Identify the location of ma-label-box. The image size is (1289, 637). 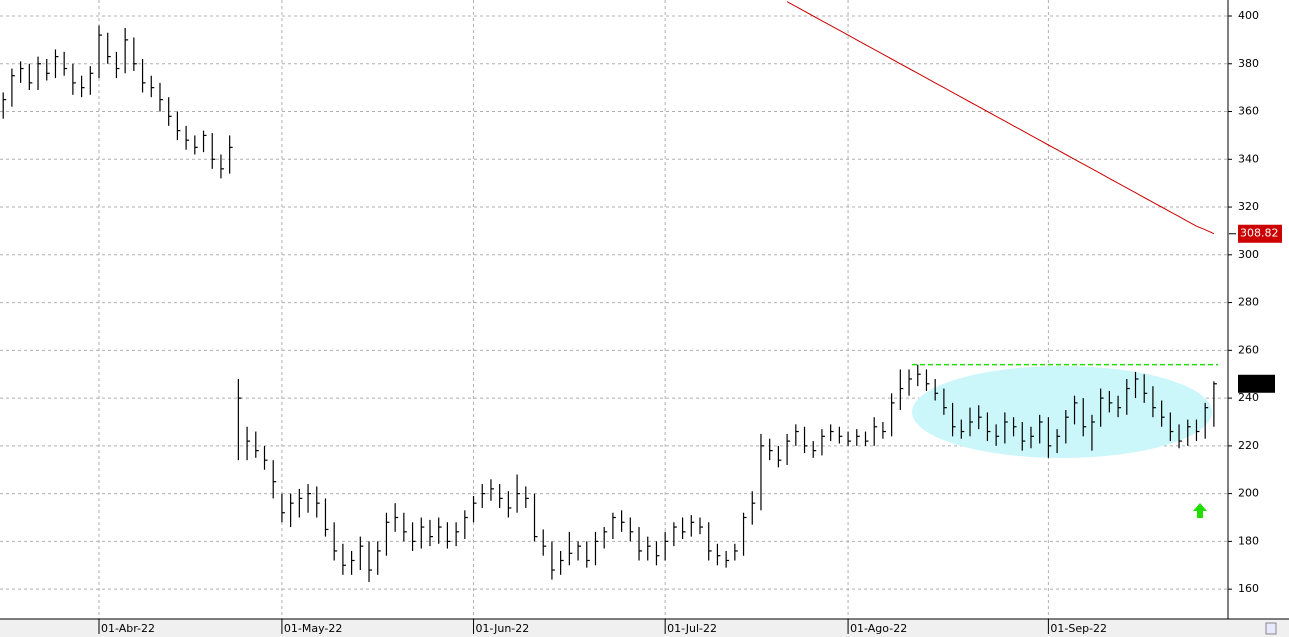
(1260, 233).